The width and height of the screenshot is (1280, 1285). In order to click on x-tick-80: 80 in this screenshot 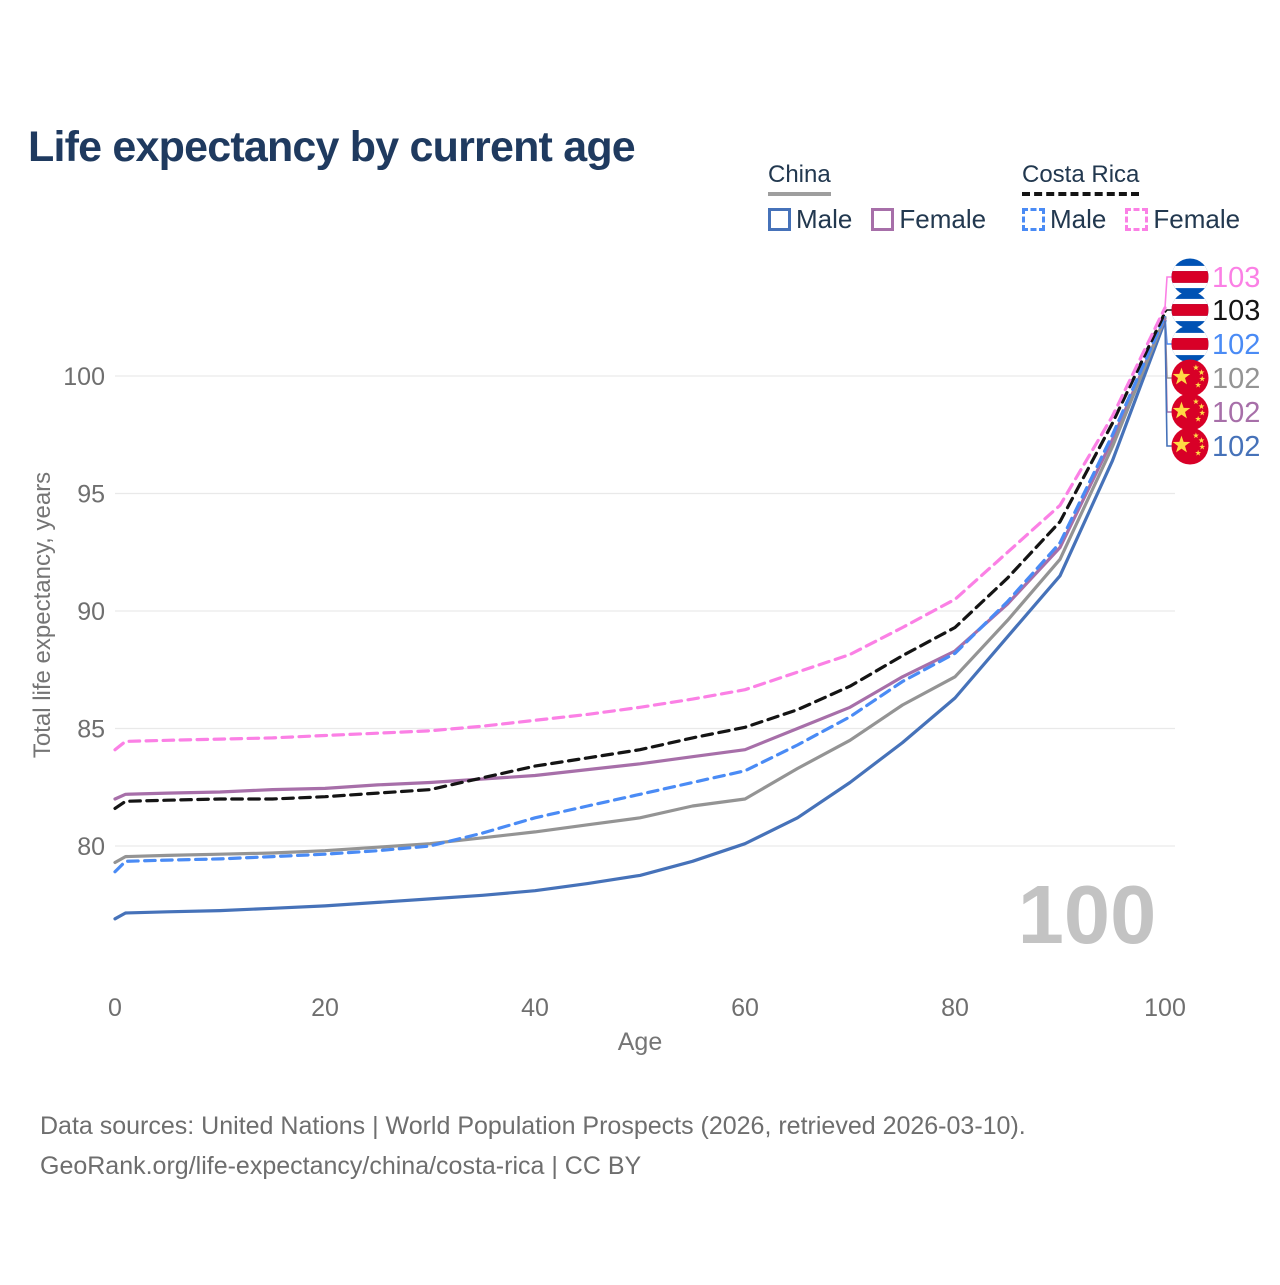, I will do `click(955, 1008)`.